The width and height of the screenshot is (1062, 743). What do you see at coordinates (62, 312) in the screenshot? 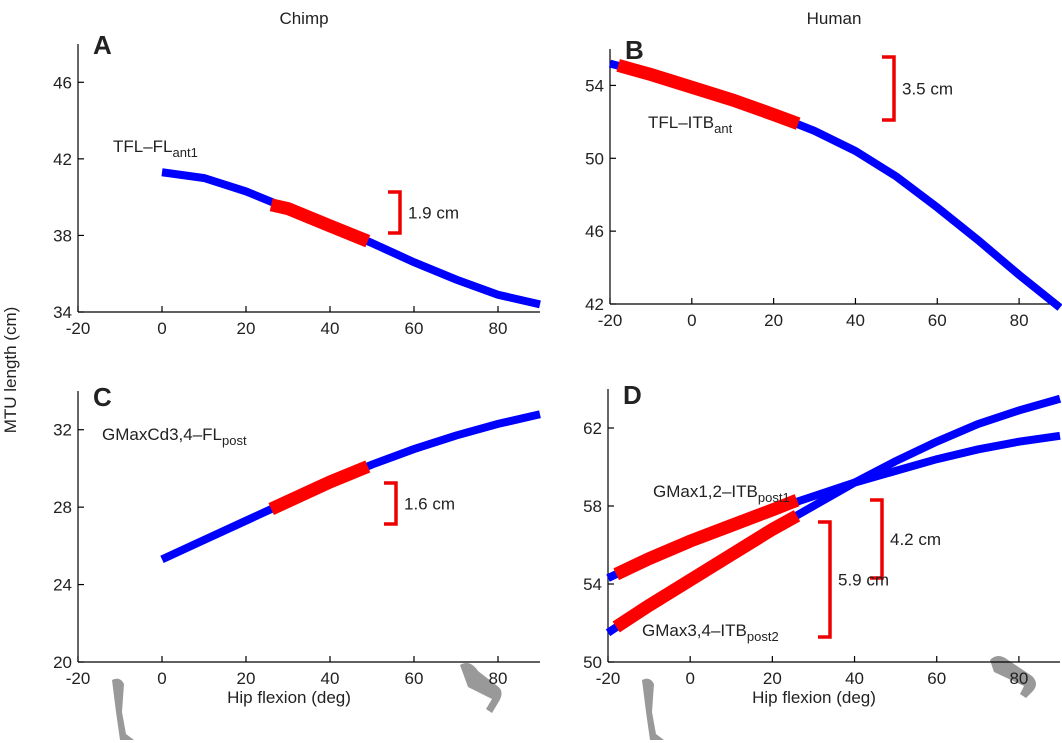
I see `y-tick-label: 34` at bounding box center [62, 312].